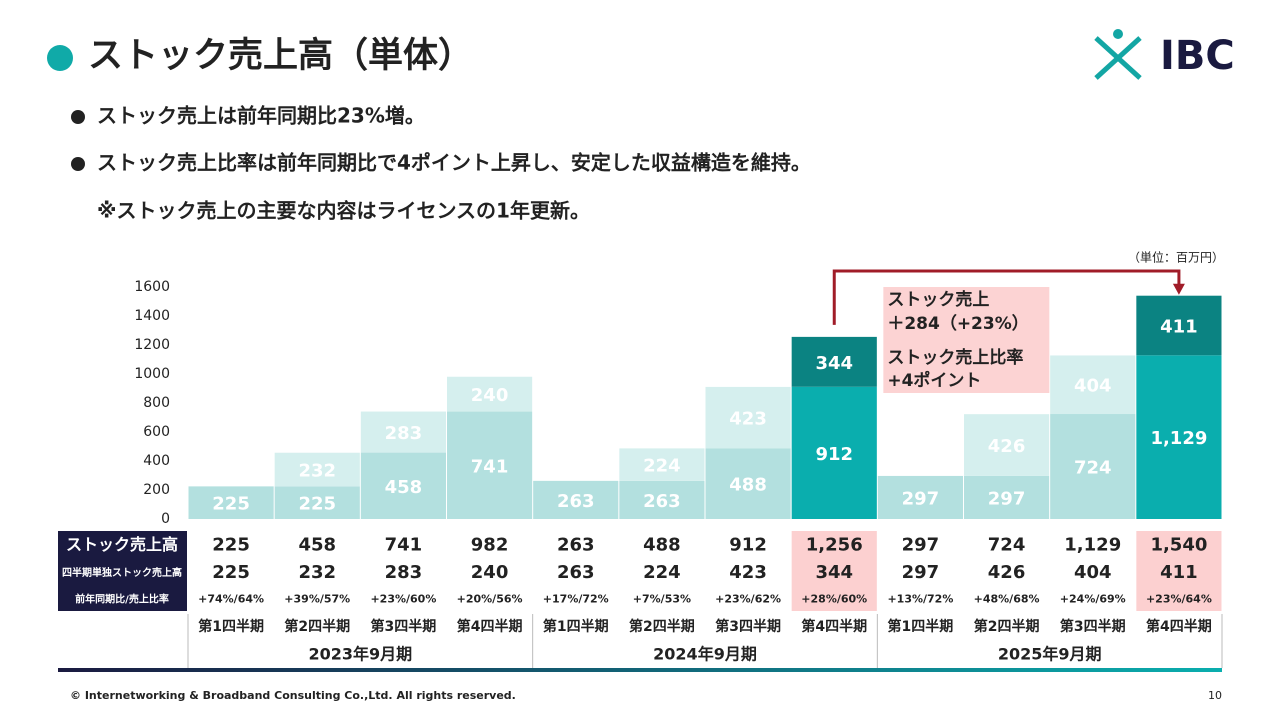 The image size is (1280, 720). I want to click on data-label: 411, so click(1179, 326).